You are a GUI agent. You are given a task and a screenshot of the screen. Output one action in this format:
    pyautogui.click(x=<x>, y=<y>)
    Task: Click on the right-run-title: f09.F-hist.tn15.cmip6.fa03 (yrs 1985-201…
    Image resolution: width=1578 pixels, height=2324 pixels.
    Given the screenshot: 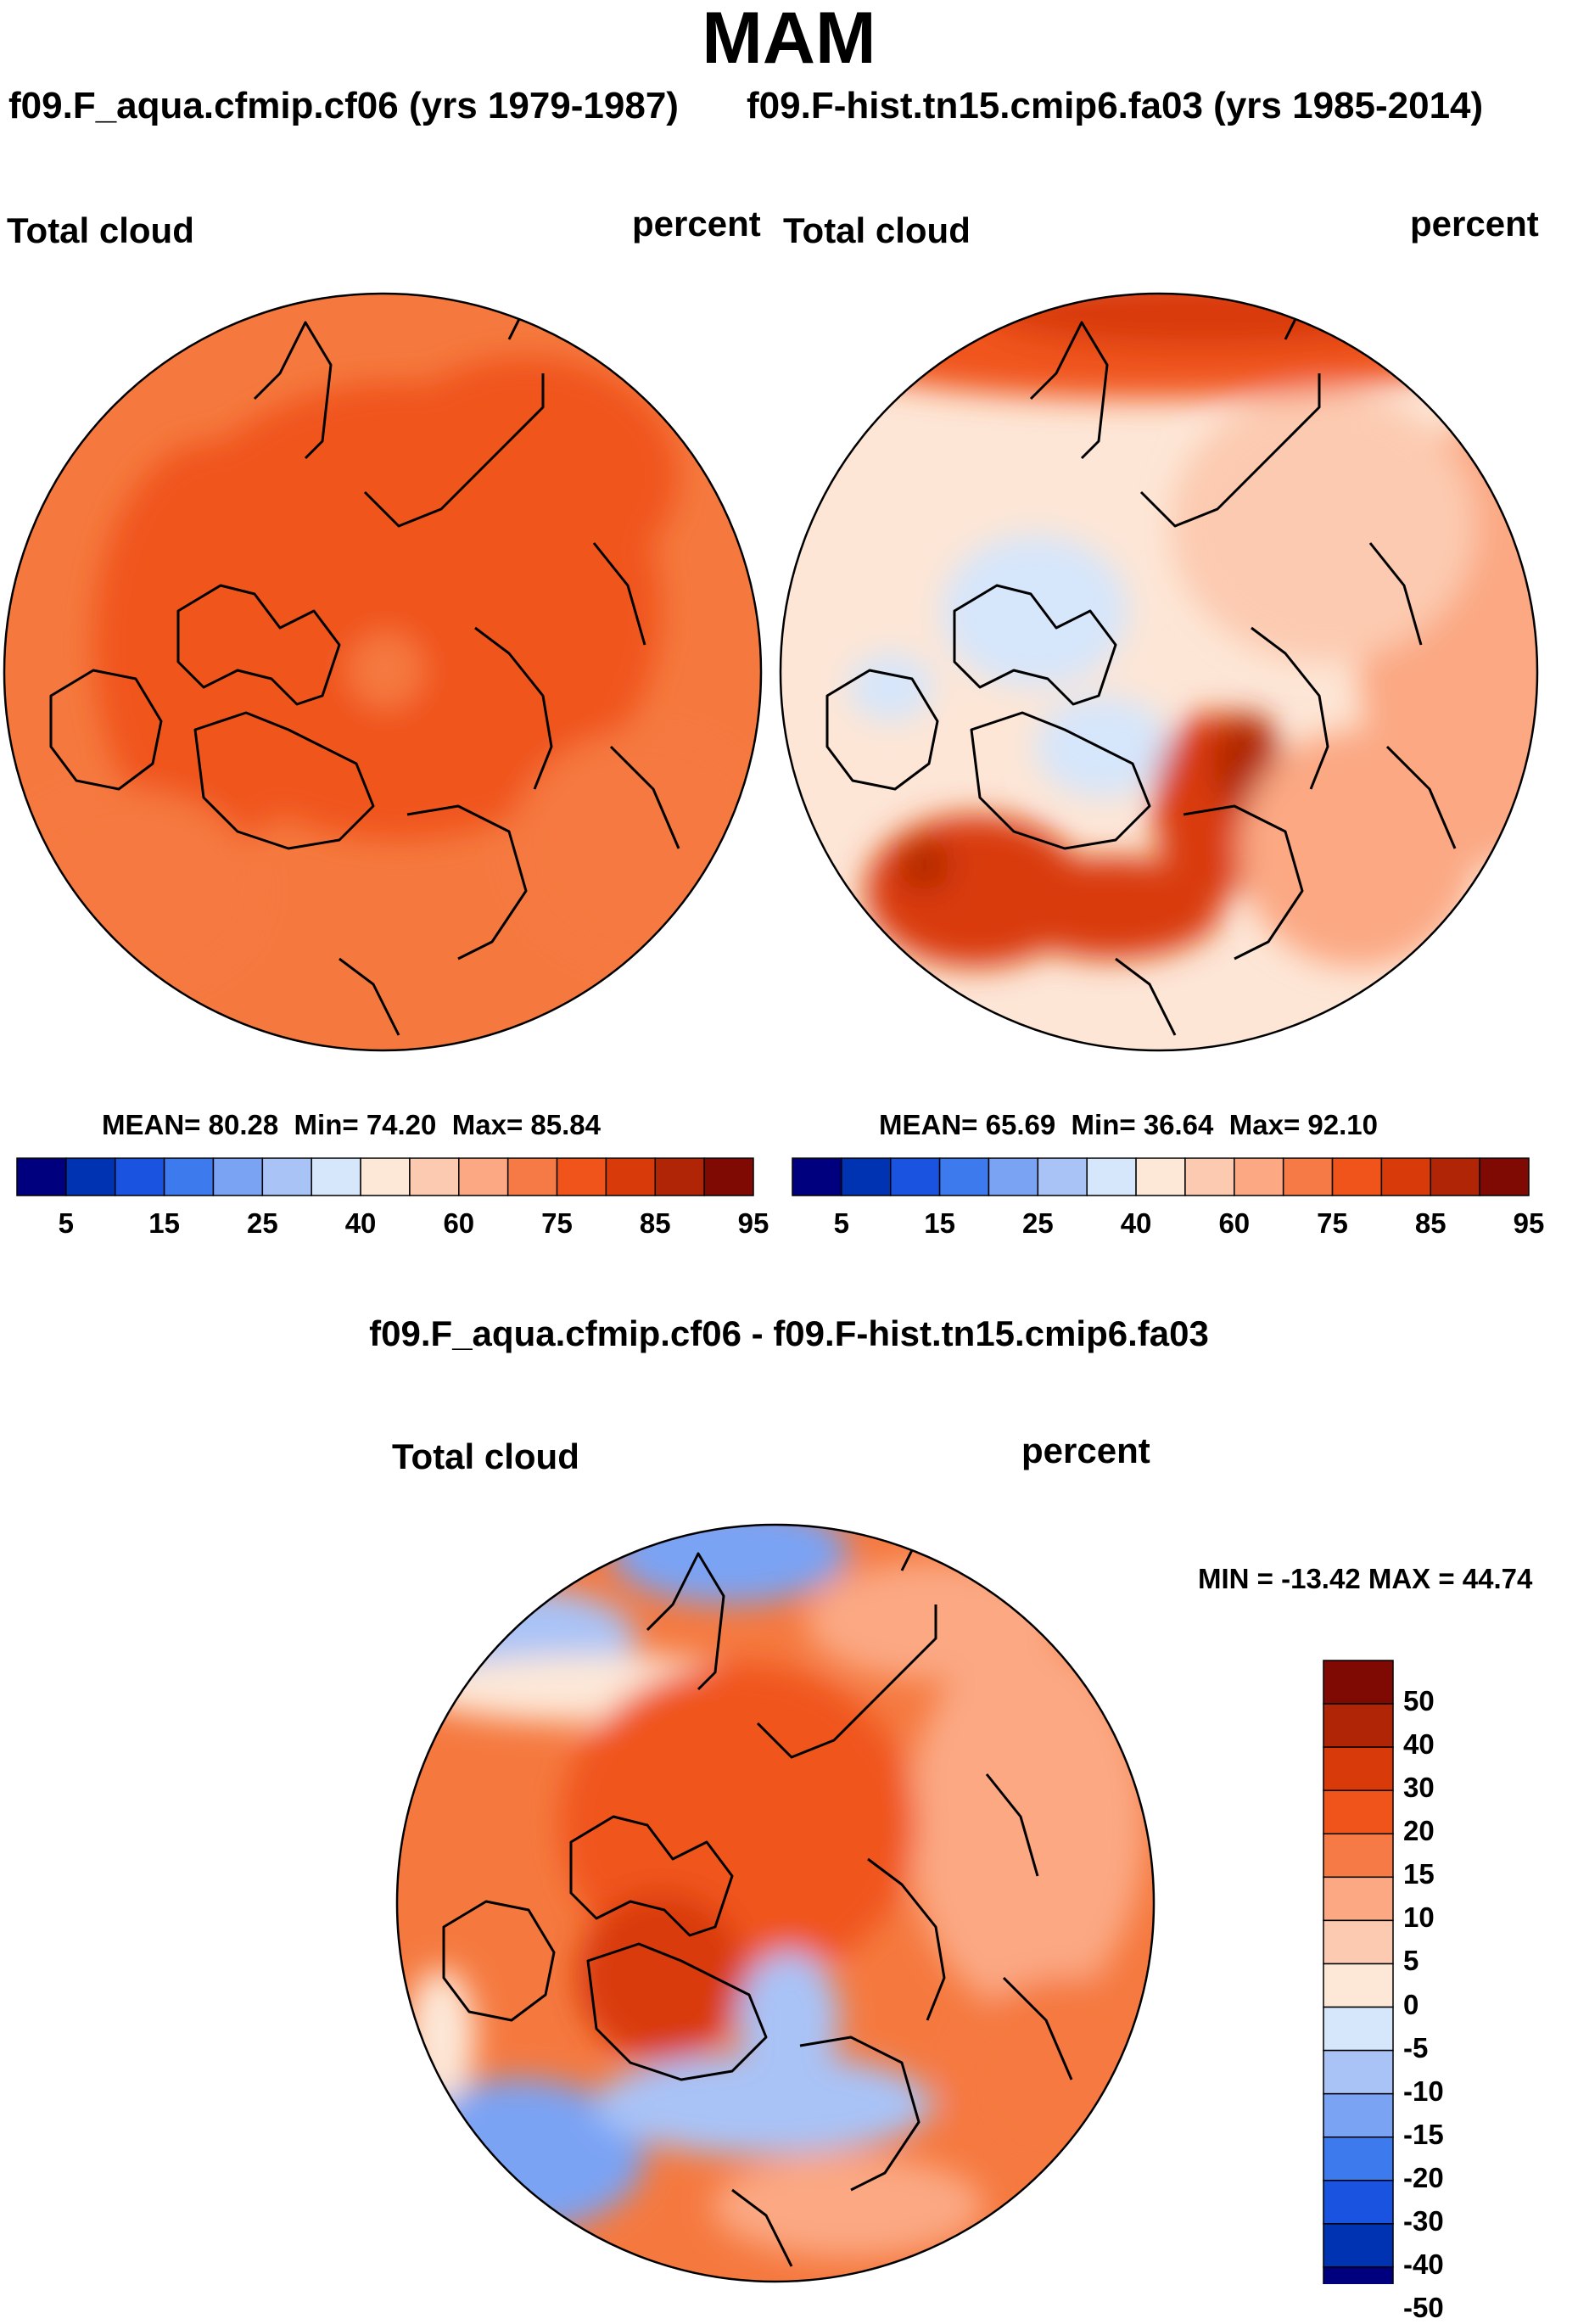 What is the action you would take?
    pyautogui.click(x=1115, y=106)
    